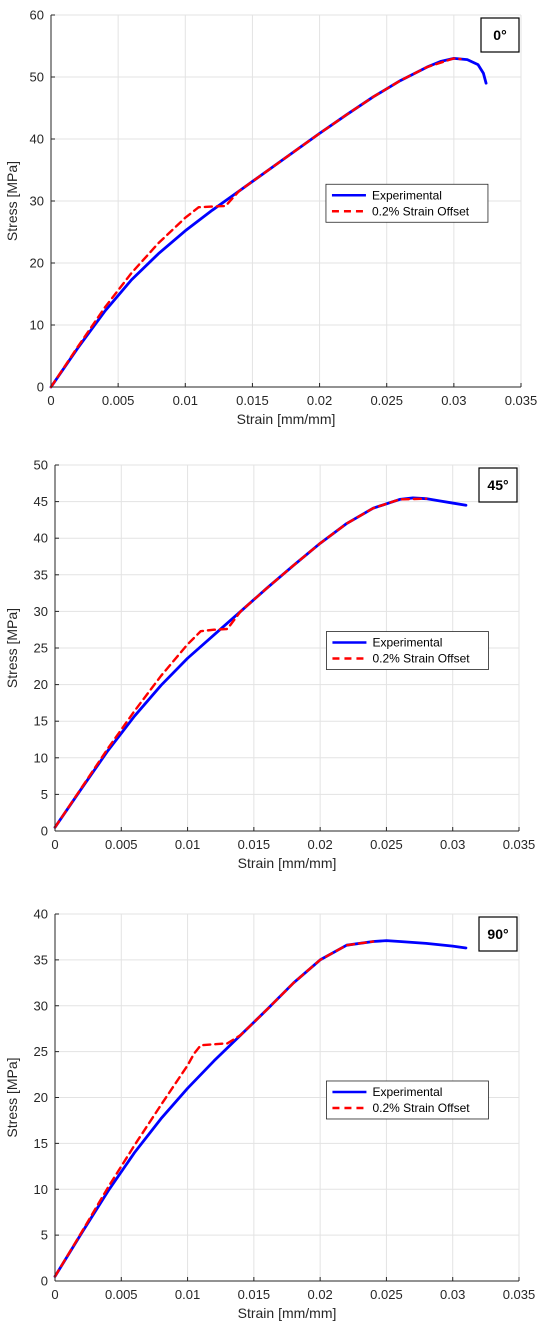  I want to click on series-offset-line, so click(214, 1109).